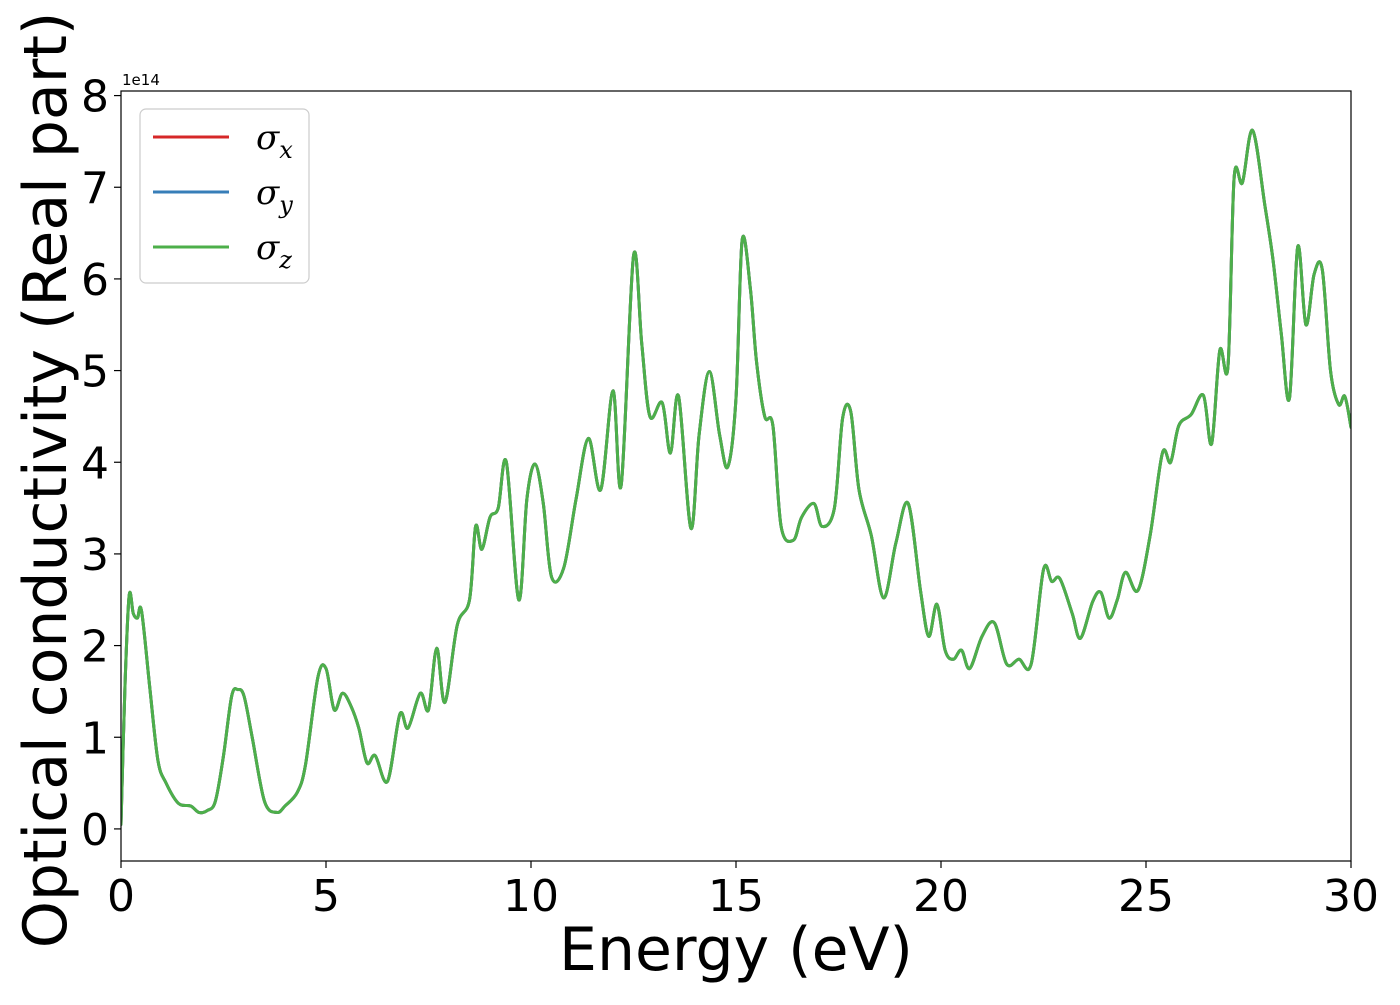 The height and width of the screenshot is (1005, 1400). I want to click on x-tick-label: 25, so click(1146, 896).